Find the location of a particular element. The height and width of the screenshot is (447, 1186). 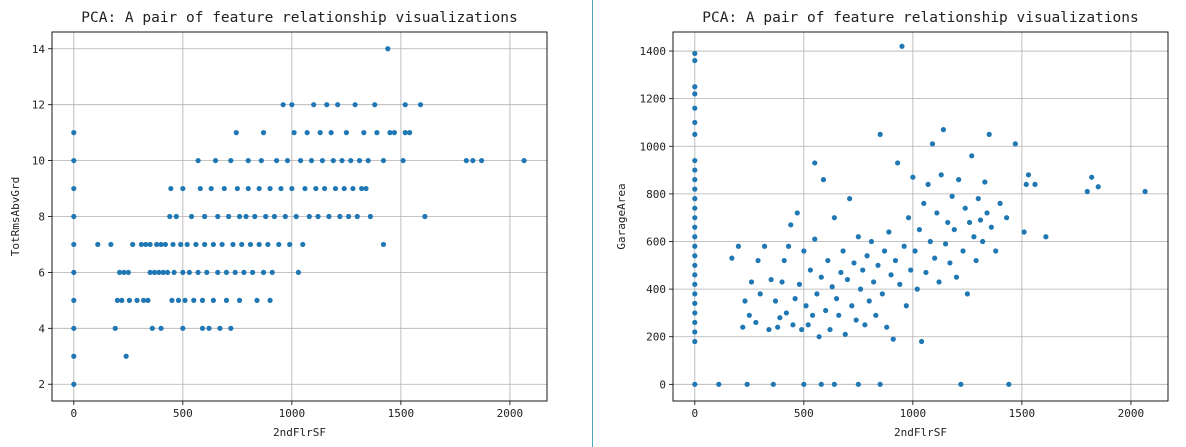

x-tick-label: 500 is located at coordinates (183, 413).